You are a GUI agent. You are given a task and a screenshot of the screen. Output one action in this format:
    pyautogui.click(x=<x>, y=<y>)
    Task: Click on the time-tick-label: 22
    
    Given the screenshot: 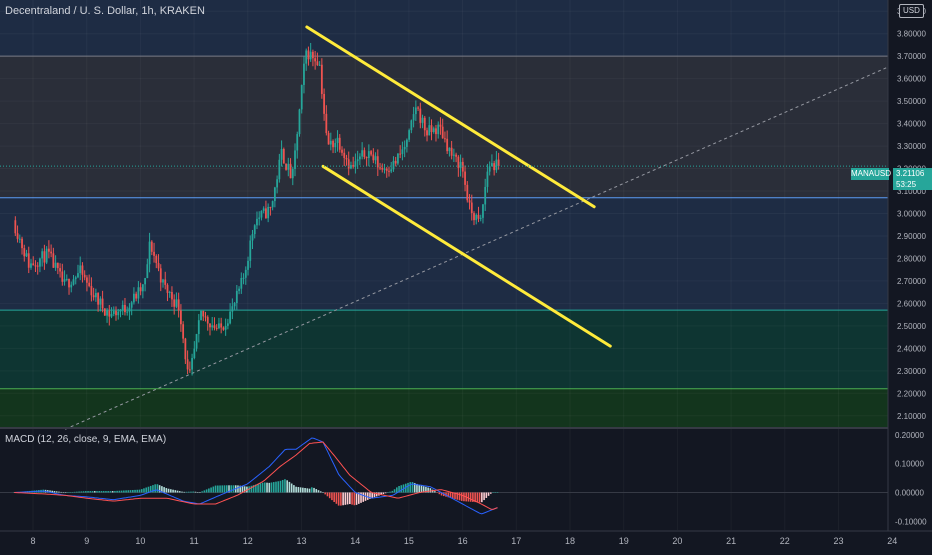 What is the action you would take?
    pyautogui.click(x=785, y=541)
    